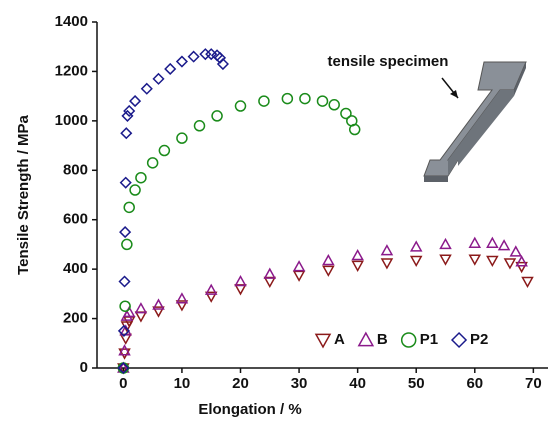 This screenshot has width=553, height=426. Describe the element at coordinates (454, 94) in the screenshot. I see `annotation-arrowhead` at that location.